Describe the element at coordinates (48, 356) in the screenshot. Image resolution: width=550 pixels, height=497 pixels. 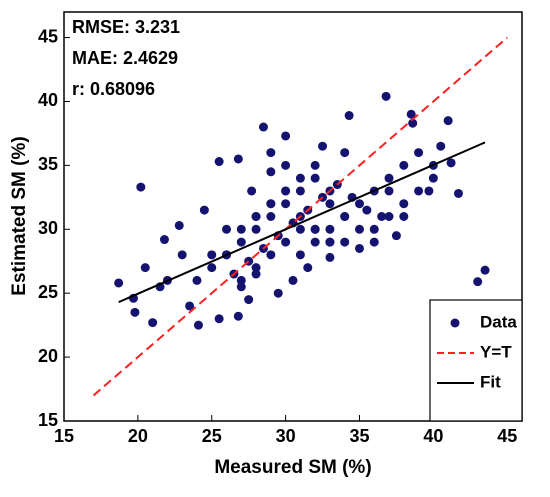
I see `y-tick-label: 20` at that location.